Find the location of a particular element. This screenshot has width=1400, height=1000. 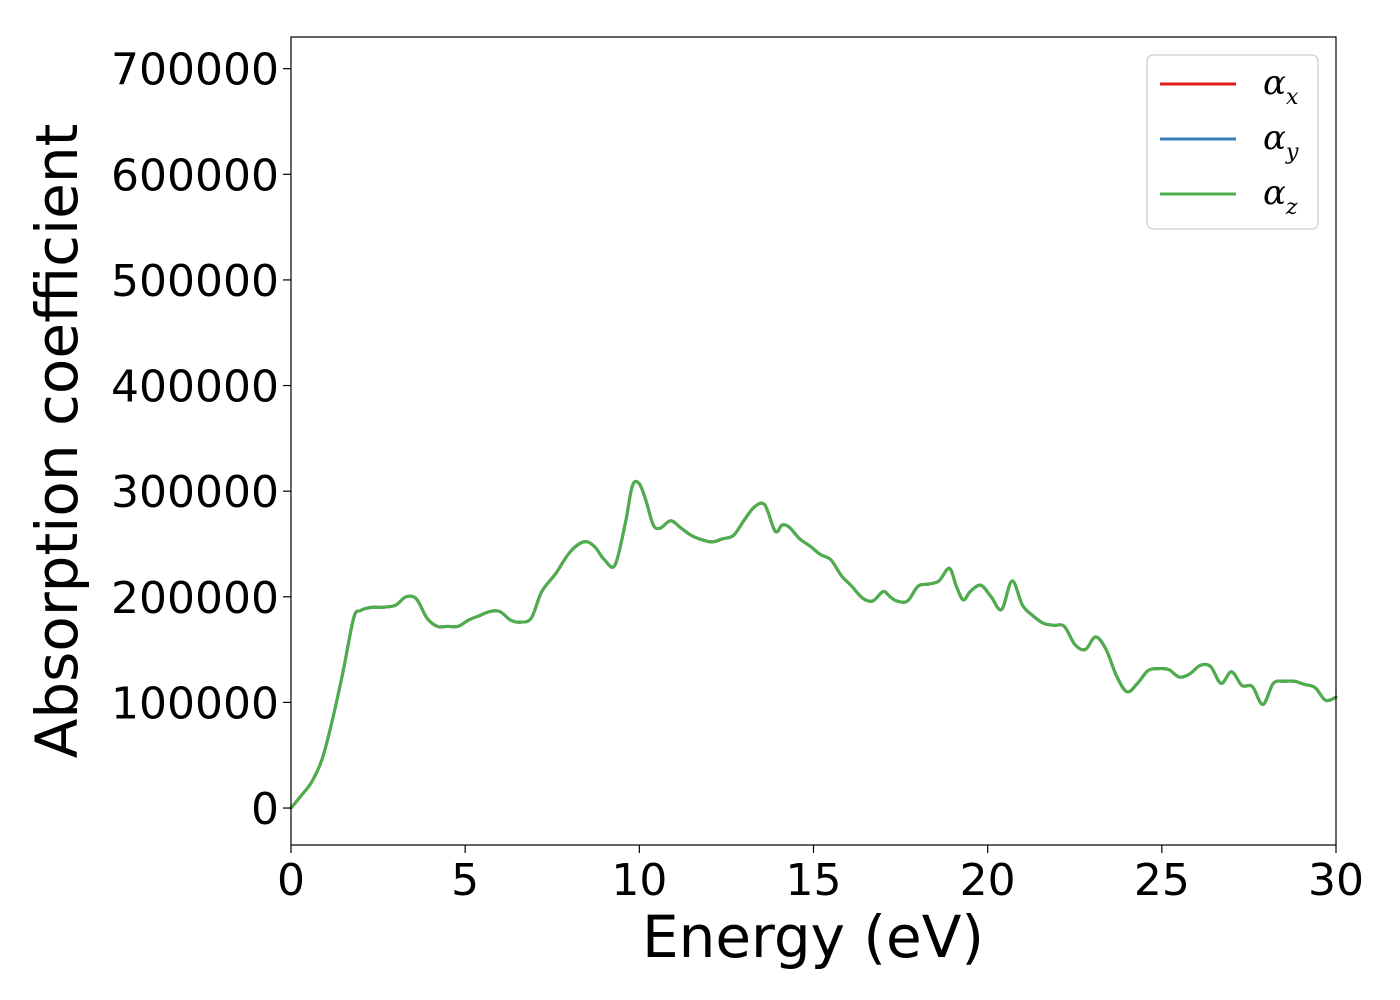

y-tick-label: 600000 is located at coordinates (195, 175).